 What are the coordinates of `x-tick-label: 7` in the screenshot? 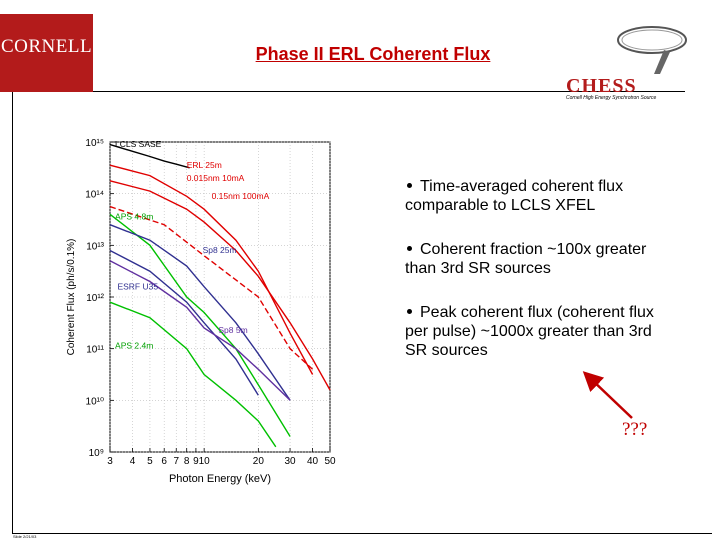 It's located at (176, 461).